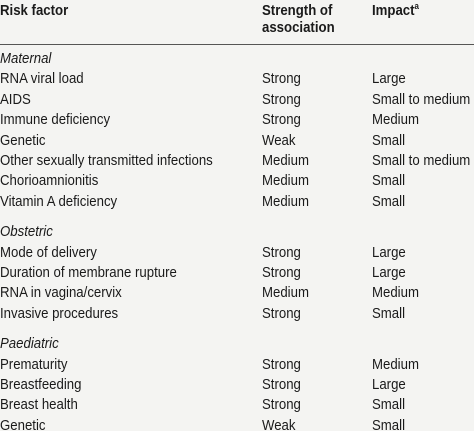  What do you see at coordinates (55, 120) in the screenshot?
I see `risk-factor-cell: Immune deficiency` at bounding box center [55, 120].